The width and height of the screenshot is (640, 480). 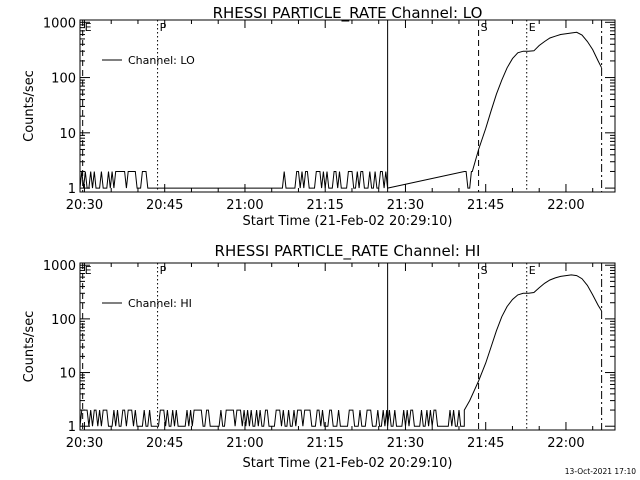 I want to click on legend-label: Channel: HI, so click(x=160, y=303).